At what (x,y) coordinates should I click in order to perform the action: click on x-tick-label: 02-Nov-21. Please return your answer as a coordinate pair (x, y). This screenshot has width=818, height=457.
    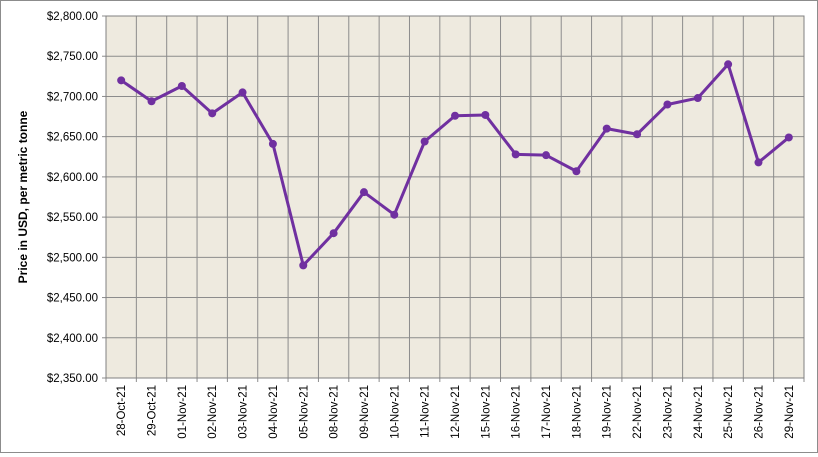
    Looking at the image, I should click on (213, 412).